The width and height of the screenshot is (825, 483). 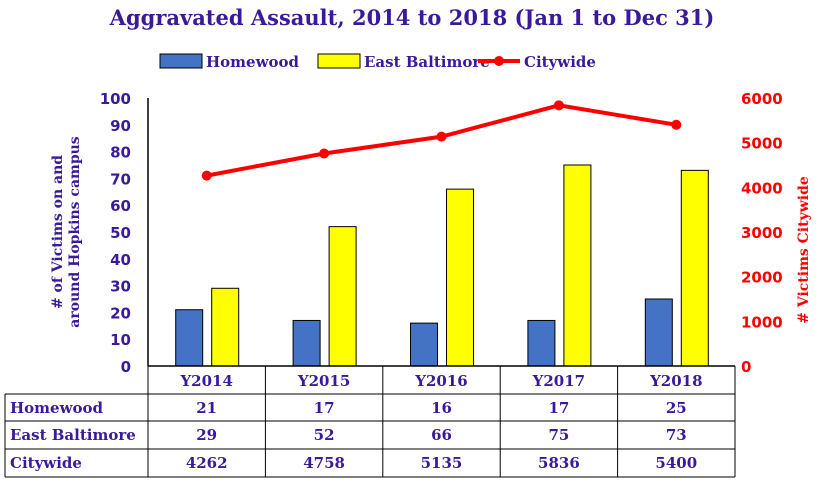 What do you see at coordinates (120, 340) in the screenshot?
I see `left-tick-label: 10` at bounding box center [120, 340].